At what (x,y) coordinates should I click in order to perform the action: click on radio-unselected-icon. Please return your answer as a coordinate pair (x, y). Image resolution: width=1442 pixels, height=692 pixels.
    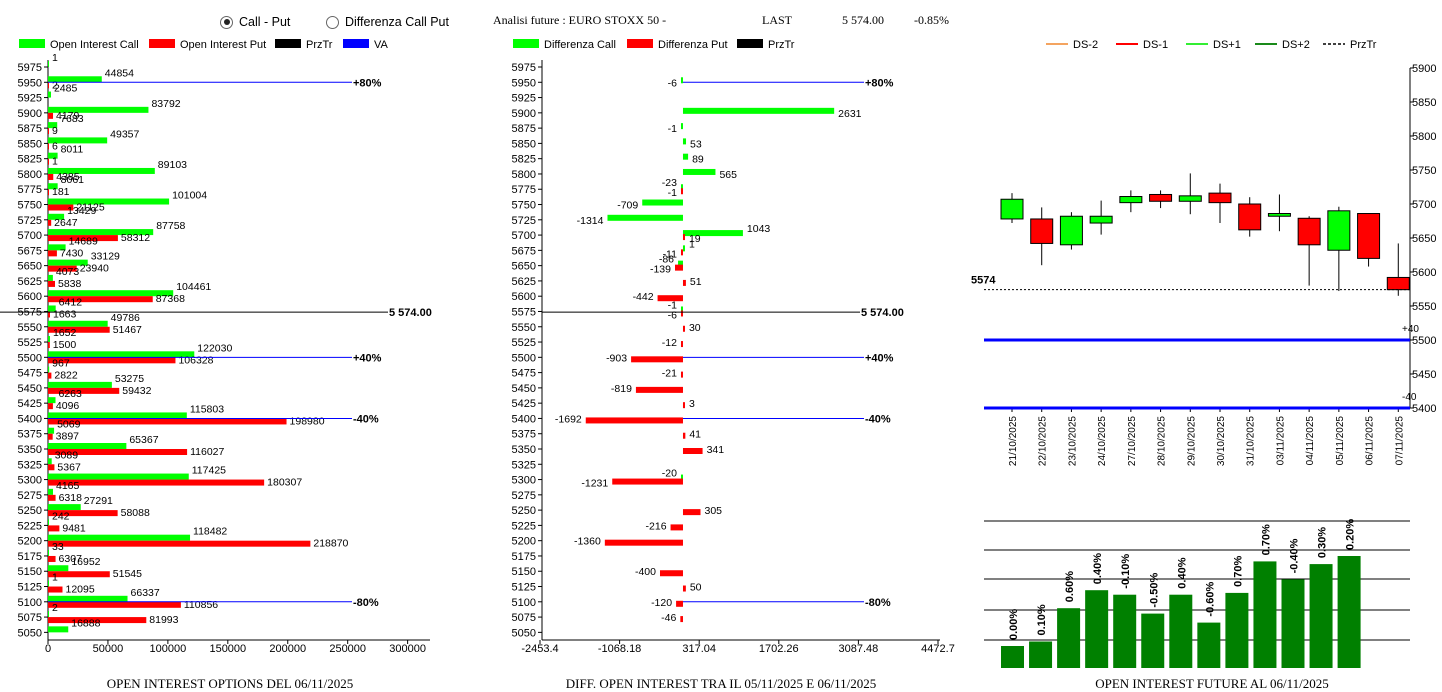
    Looking at the image, I should click on (332, 22).